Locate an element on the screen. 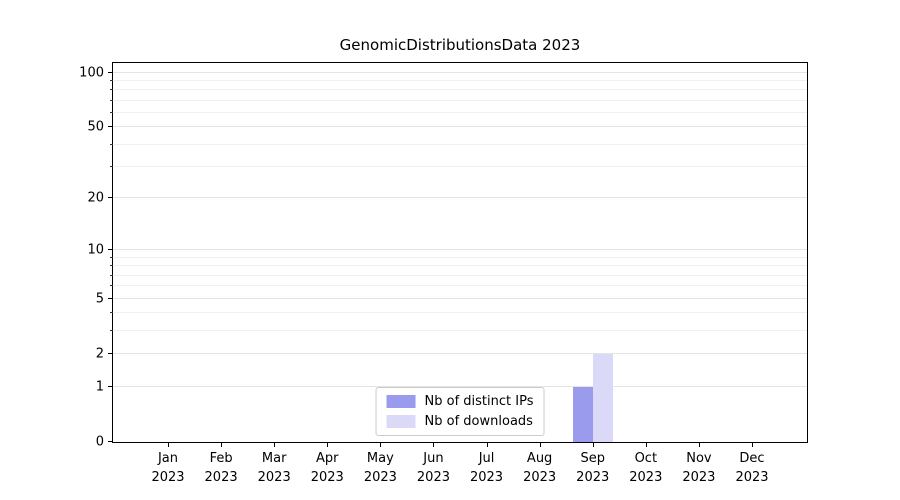  legend: Nb of distinct IPs Nb of downloads is located at coordinates (460, 411).